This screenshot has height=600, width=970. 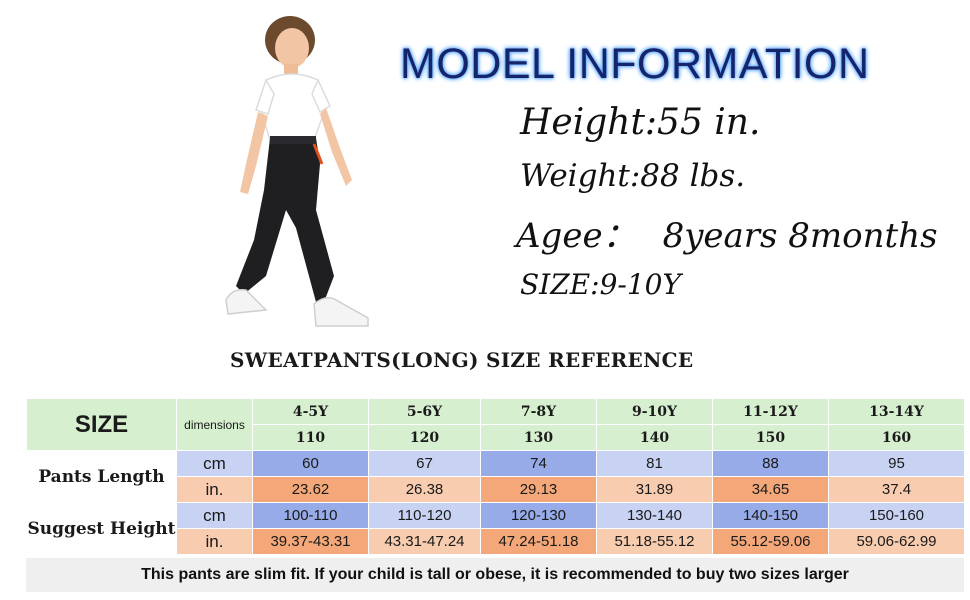 What do you see at coordinates (800, 236) in the screenshot?
I see `model-age-value: 8years 8months` at bounding box center [800, 236].